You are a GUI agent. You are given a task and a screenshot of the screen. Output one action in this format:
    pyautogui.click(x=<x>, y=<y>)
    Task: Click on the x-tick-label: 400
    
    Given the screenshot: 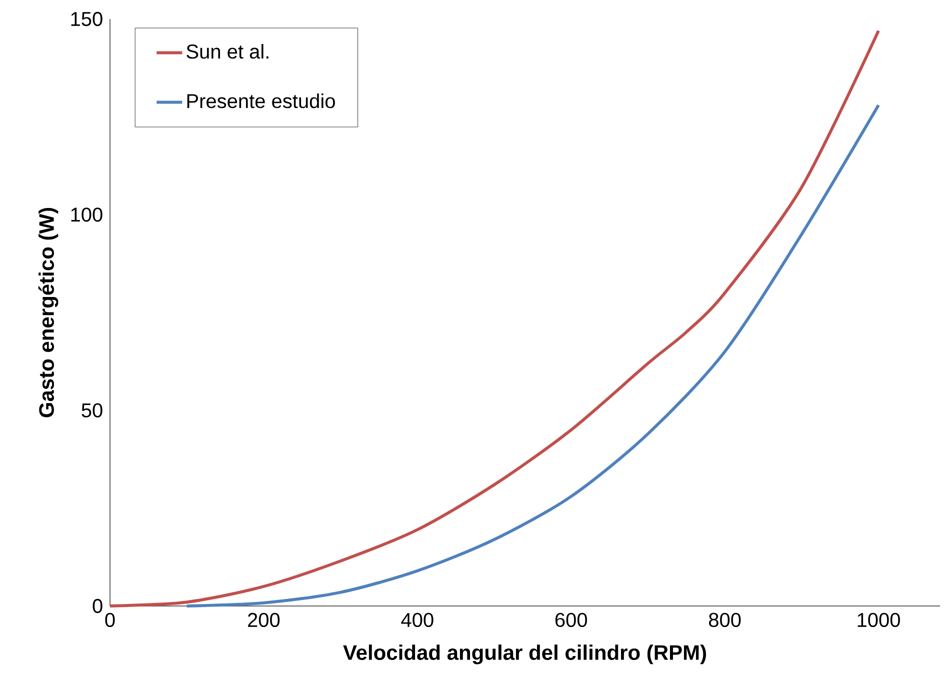 What is the action you would take?
    pyautogui.click(x=417, y=620)
    